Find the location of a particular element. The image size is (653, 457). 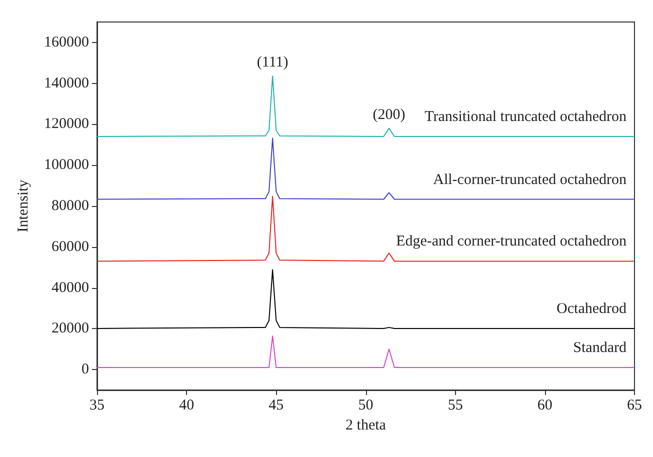

annotation: (111) is located at coordinates (272, 62).